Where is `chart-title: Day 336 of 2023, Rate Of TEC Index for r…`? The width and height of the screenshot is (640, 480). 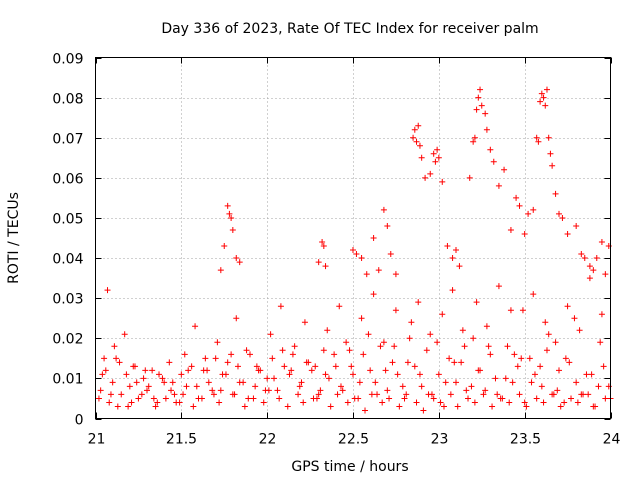 chart-title: Day 336 of 2023, Rate Of TEC Index for r… is located at coordinates (349, 29).